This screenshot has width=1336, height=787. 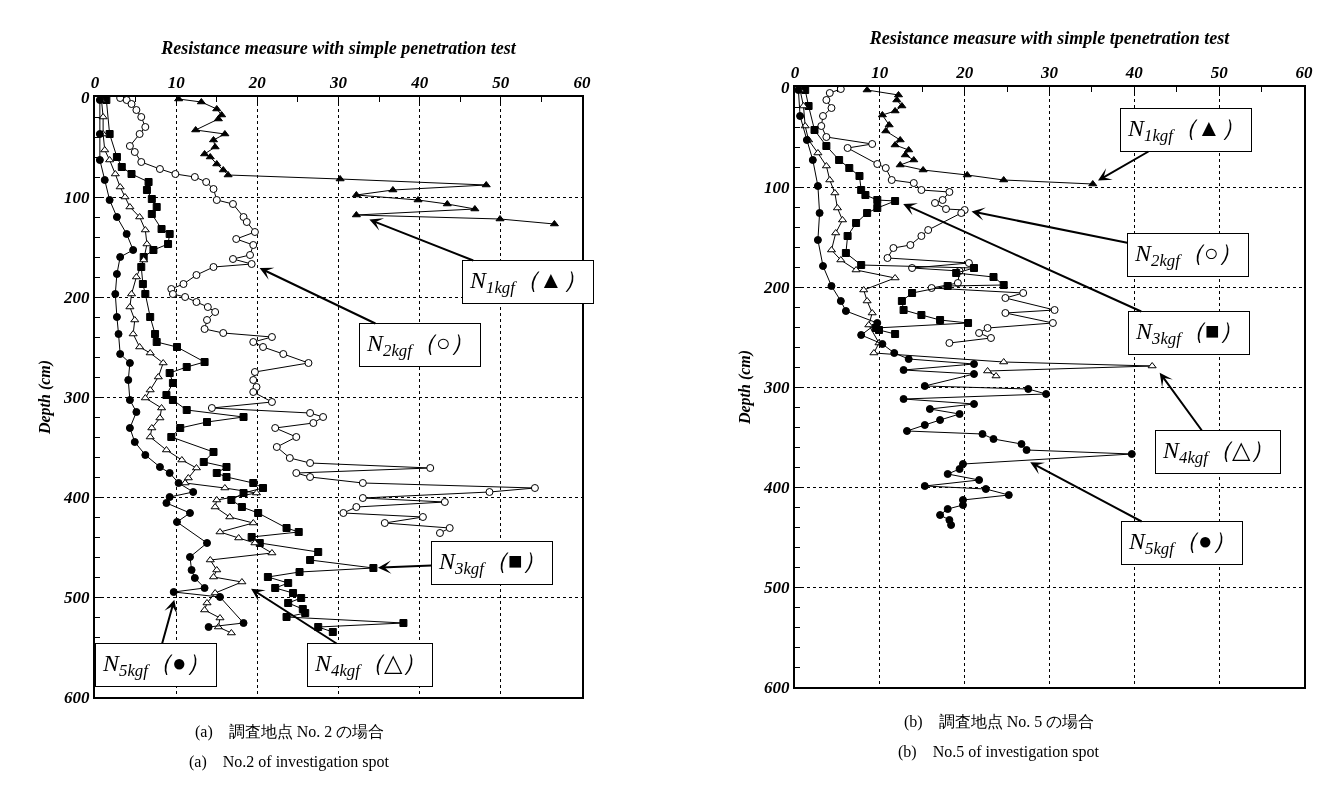 What do you see at coordinates (1049, 37) in the screenshot?
I see `x-axis-title: Resistance measure with simple tpenetration test` at bounding box center [1049, 37].